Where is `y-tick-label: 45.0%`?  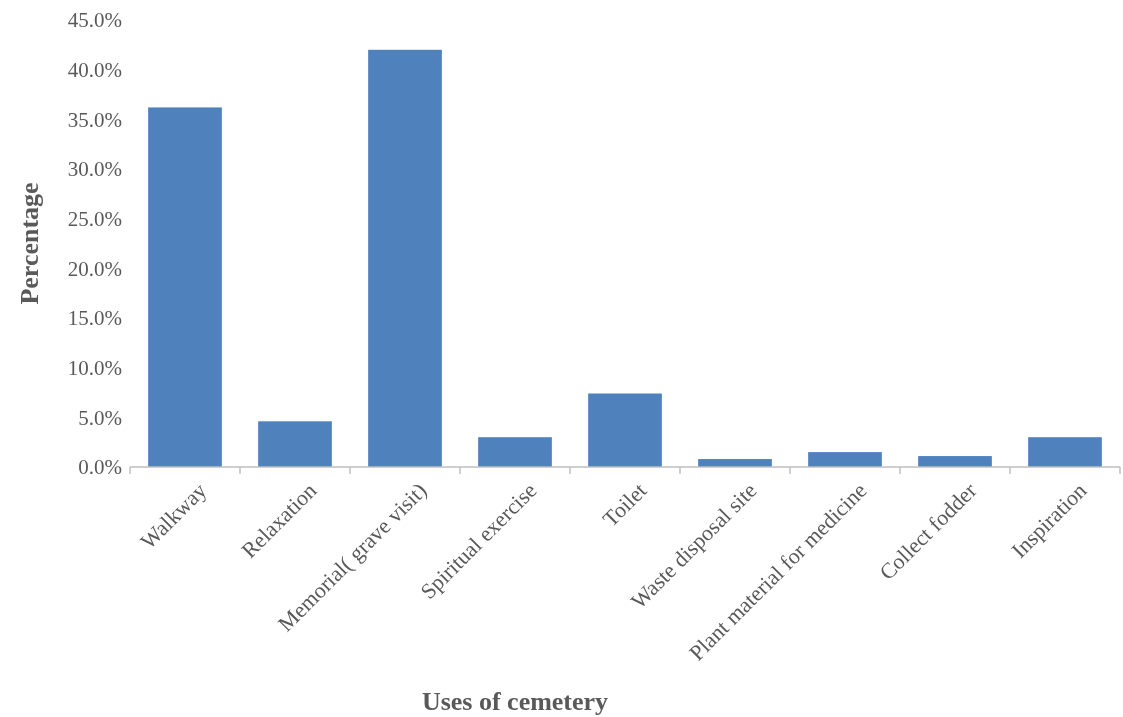
y-tick-label: 45.0% is located at coordinates (94, 20).